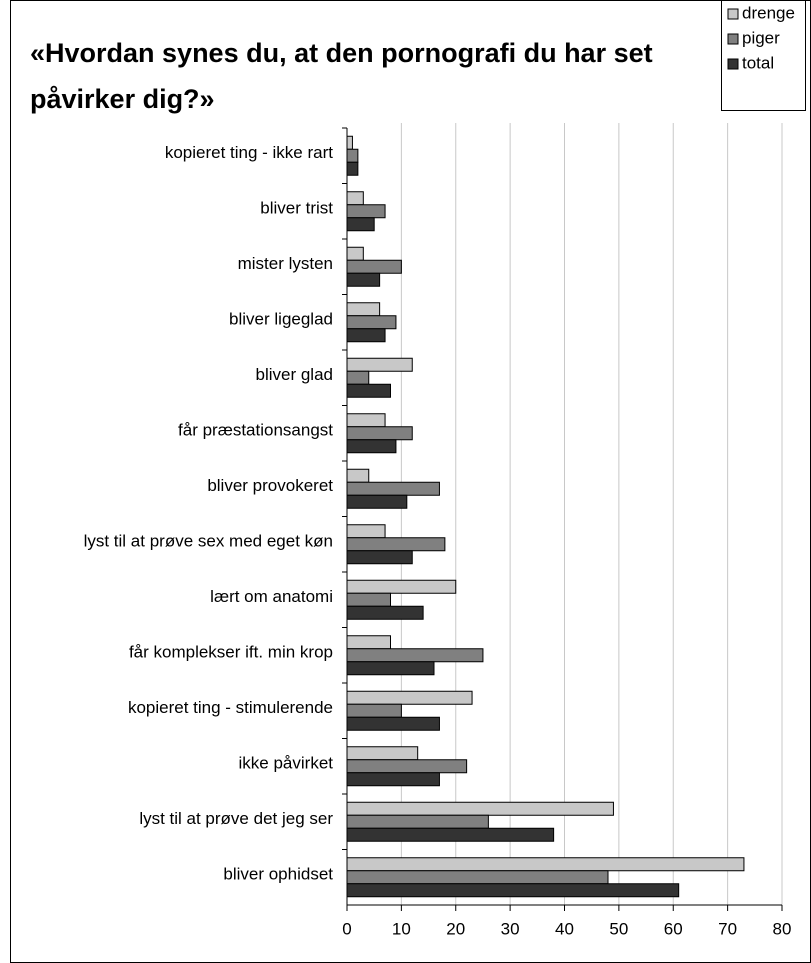 This screenshot has width=811, height=963. What do you see at coordinates (285, 263) in the screenshot?
I see `y-tick-label: mister lysten` at bounding box center [285, 263].